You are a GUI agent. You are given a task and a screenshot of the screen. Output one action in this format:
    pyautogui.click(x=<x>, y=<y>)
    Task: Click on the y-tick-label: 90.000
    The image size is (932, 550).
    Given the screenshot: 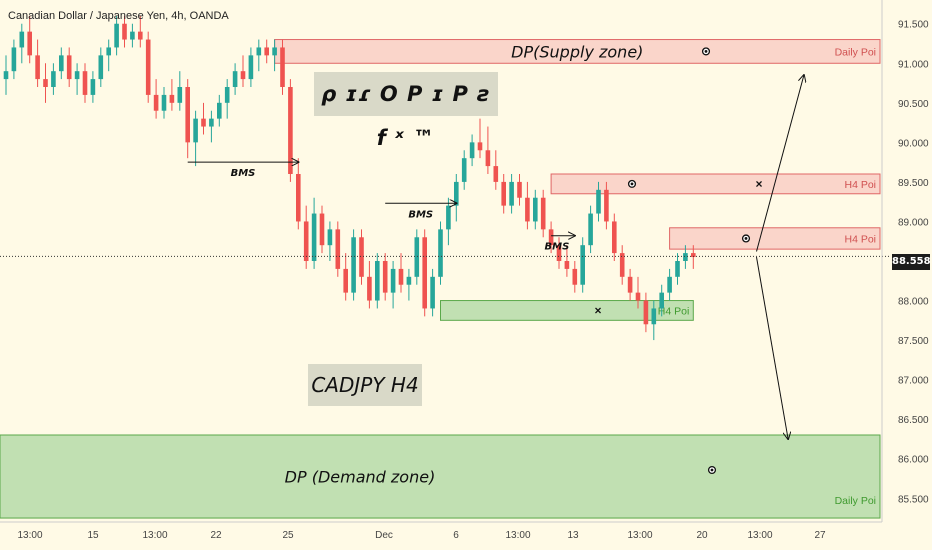 What is the action you would take?
    pyautogui.click(x=913, y=143)
    